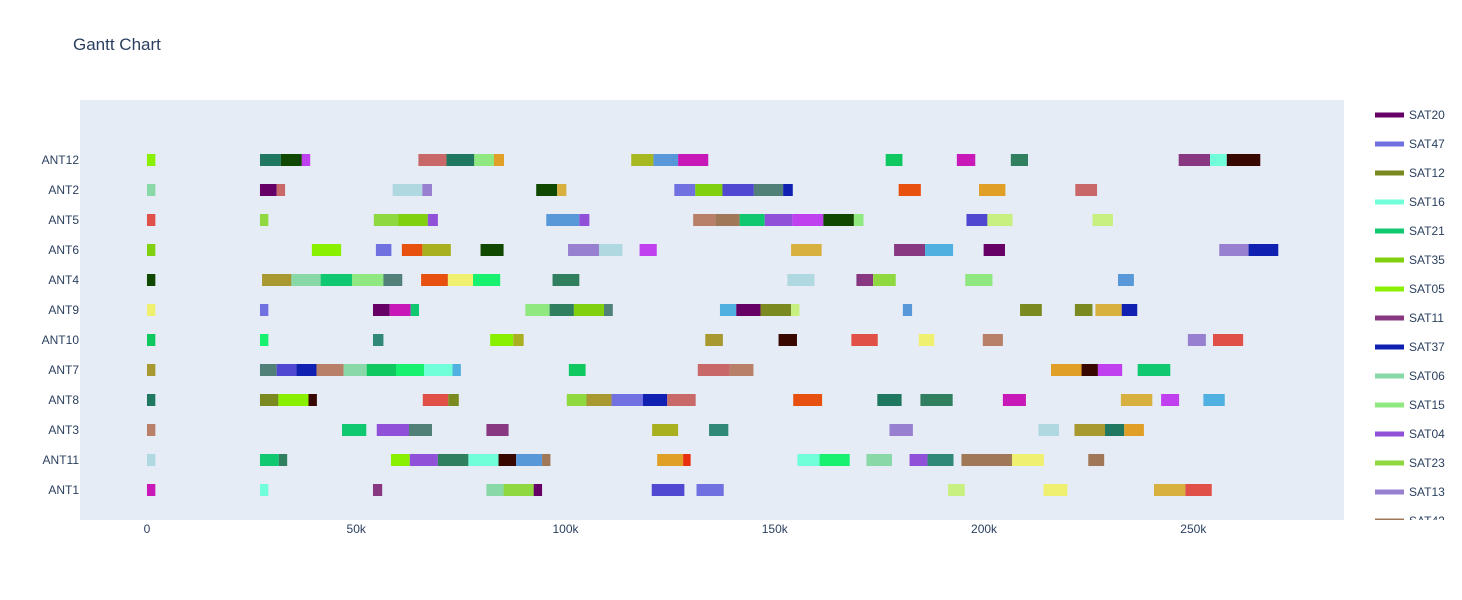  Describe the element at coordinates (1427, 289) in the screenshot. I see `legend-label: SAT05` at that location.